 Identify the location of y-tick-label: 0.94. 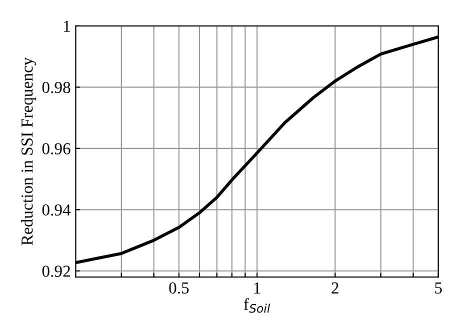
(56, 210).